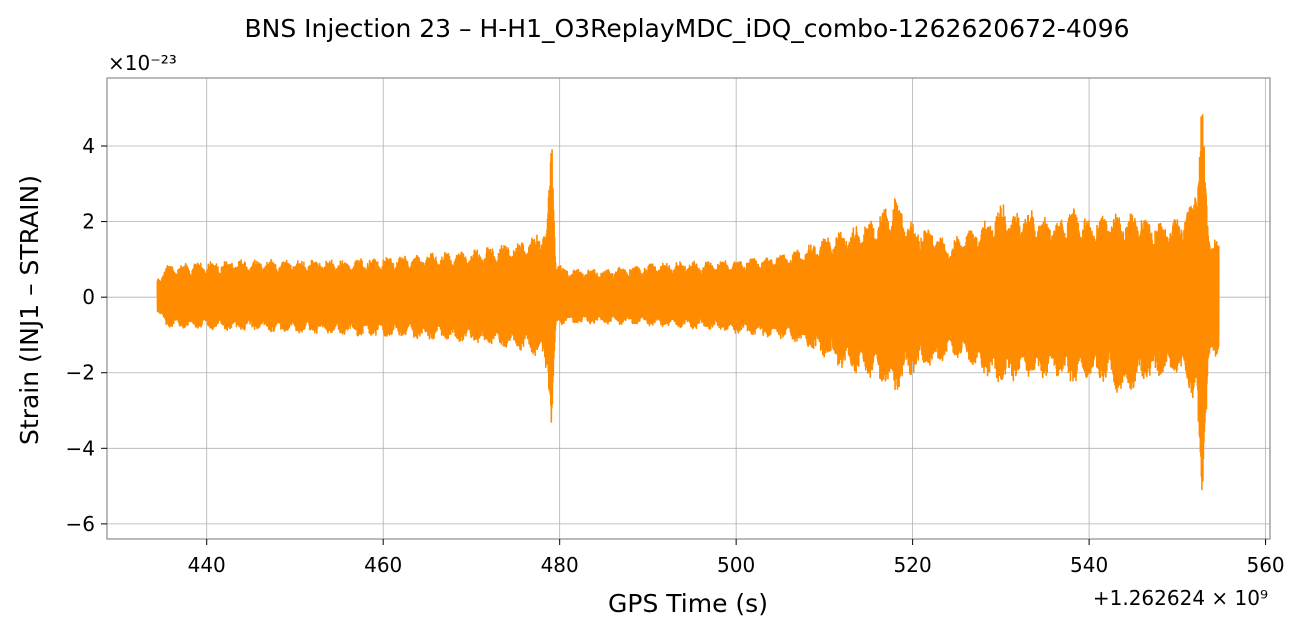  I want to click on y-axis-label: Strain (INJ1 – STRAIN), so click(29, 310).